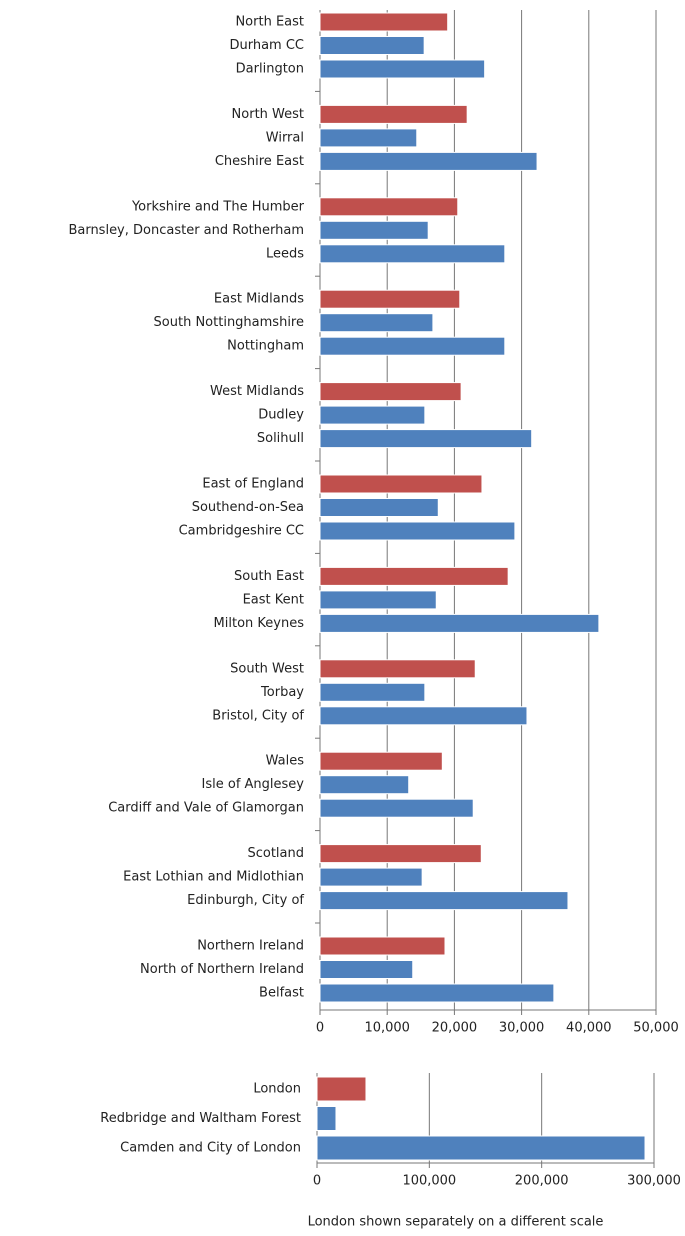 The image size is (685, 1236). What do you see at coordinates (387, 1028) in the screenshot?
I see `x-tick-label: 10,000` at bounding box center [387, 1028].